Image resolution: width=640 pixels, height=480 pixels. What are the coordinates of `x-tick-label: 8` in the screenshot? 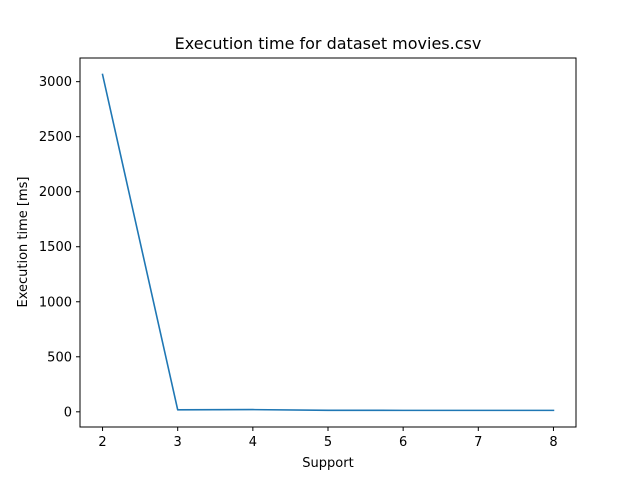 It's located at (553, 442).